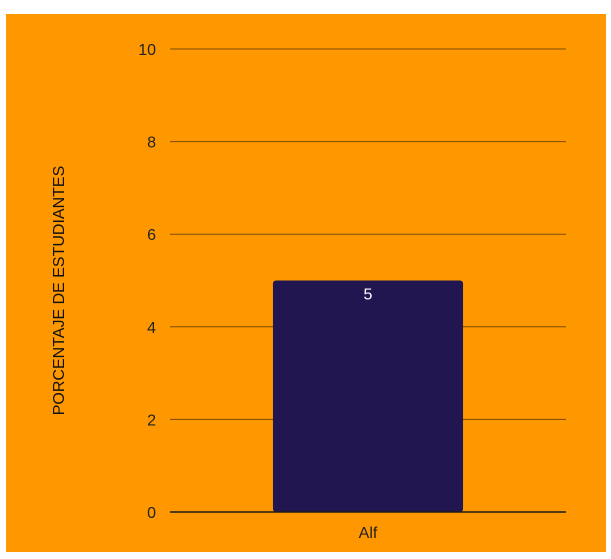 The width and height of the screenshot is (611, 559). I want to click on y-tick-label: 10, so click(147, 50).